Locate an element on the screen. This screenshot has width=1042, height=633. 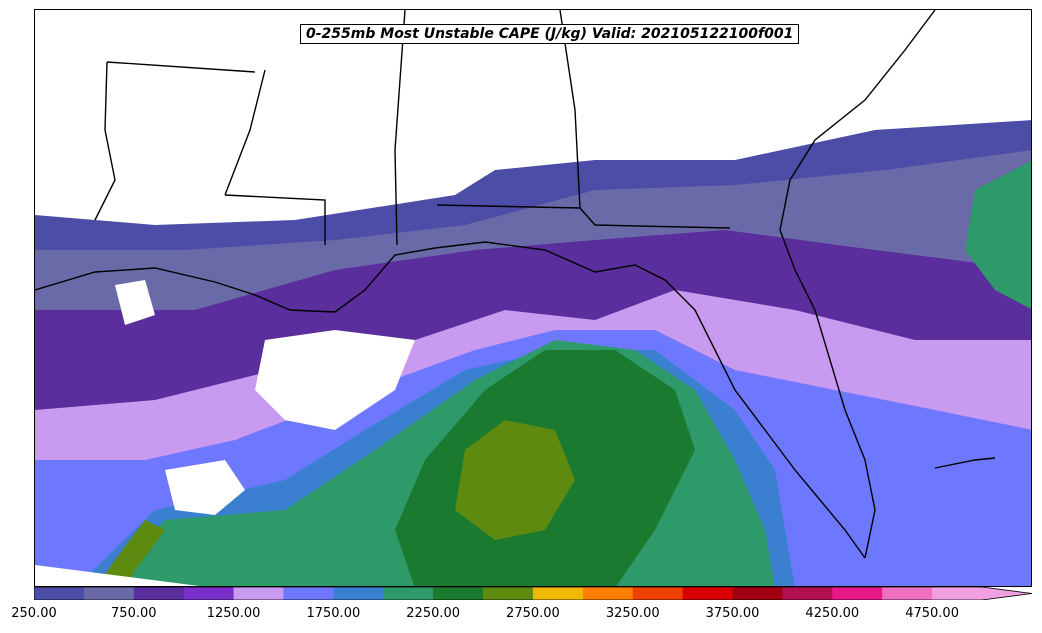
cape-region-southwest is located at coordinates (130, 553).